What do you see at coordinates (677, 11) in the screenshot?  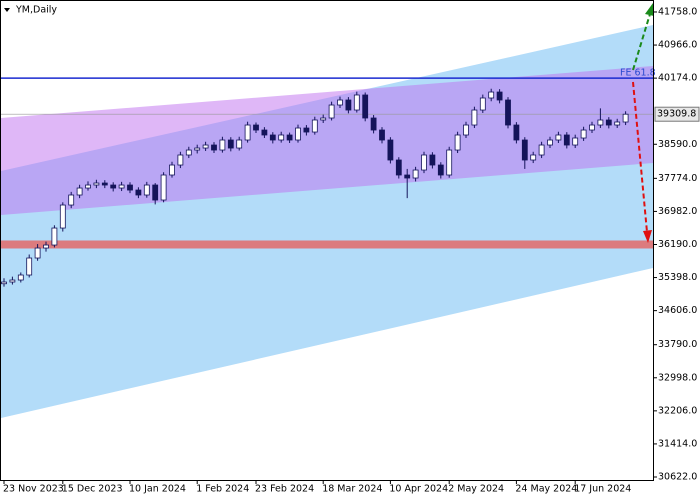 I see `y-tick-label: 41758.0` at bounding box center [677, 11].